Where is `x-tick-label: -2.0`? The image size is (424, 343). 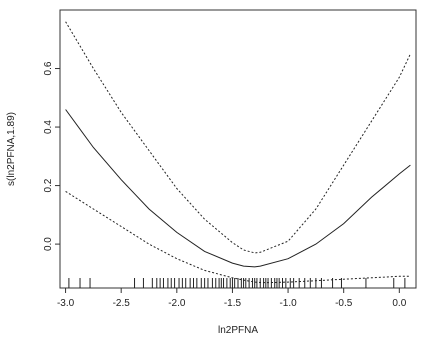 x-tick-label: -2.0 is located at coordinates (177, 303).